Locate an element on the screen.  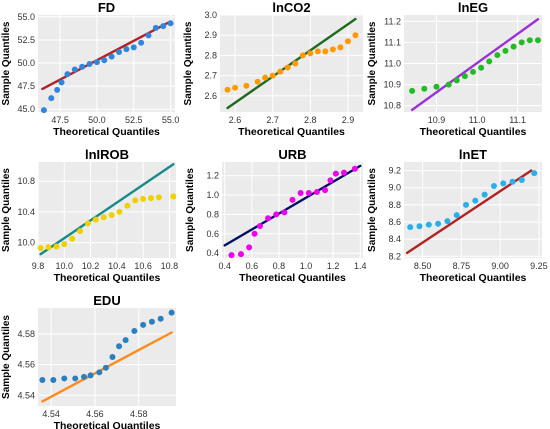
x-tick-label: 55.0 is located at coordinates (171, 120).